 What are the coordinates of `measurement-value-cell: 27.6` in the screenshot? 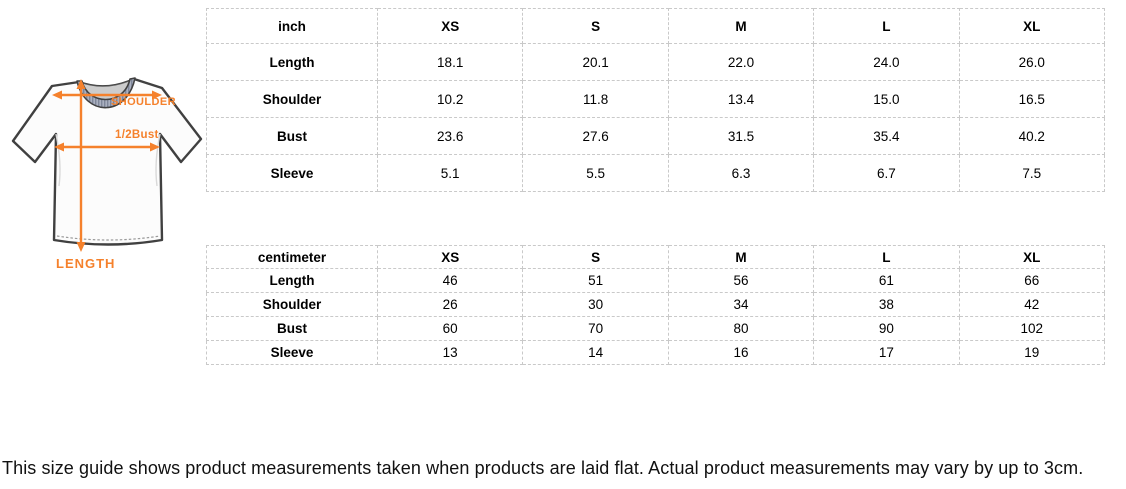 It's located at (595, 136).